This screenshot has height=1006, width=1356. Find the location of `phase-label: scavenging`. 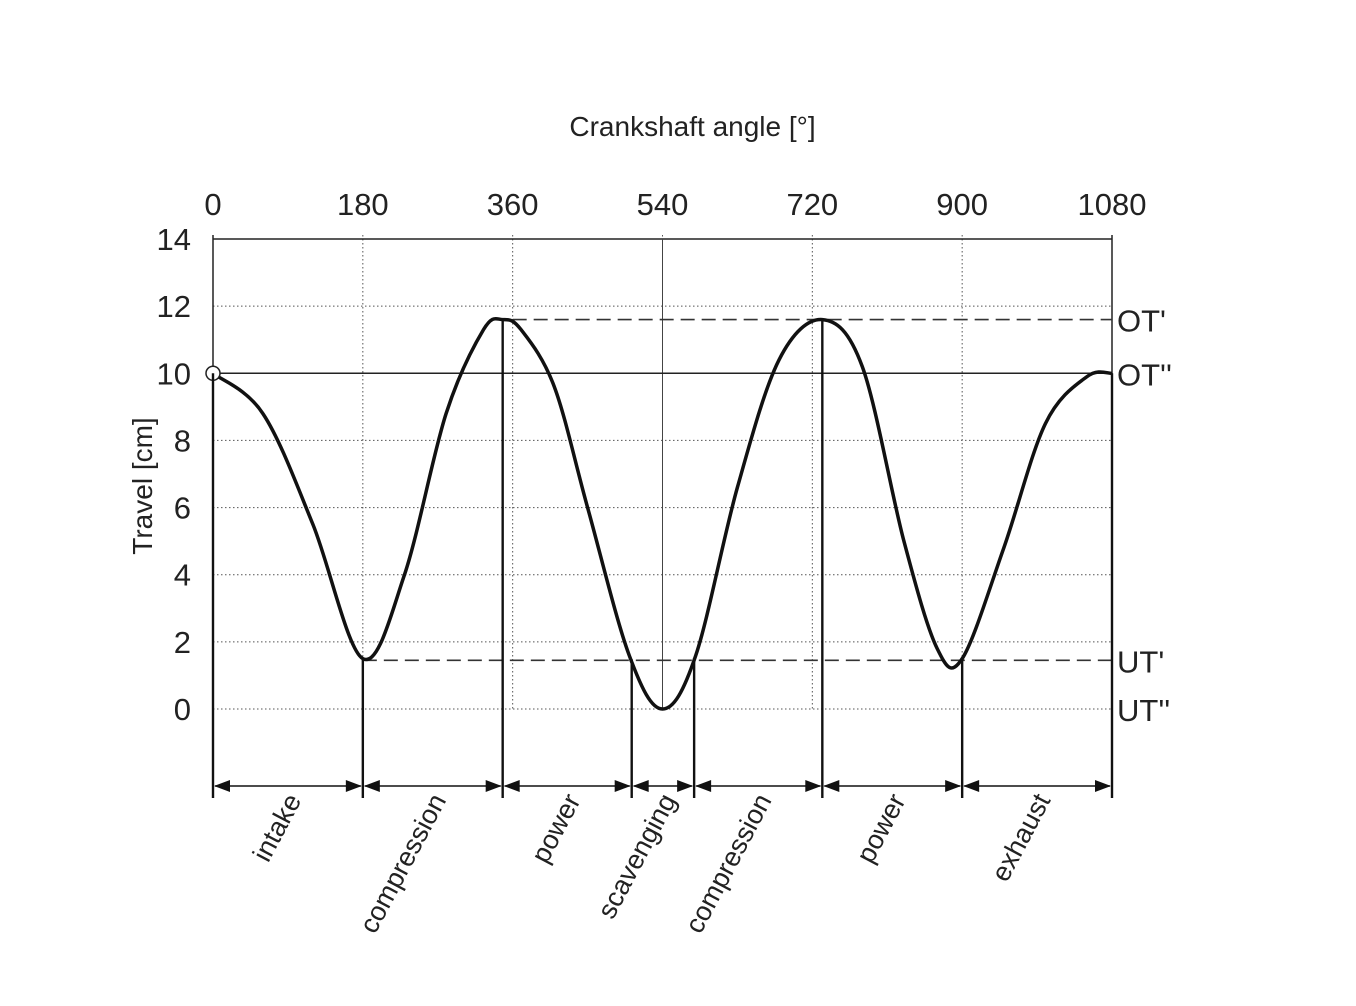

phase-label: scavenging is located at coordinates (637, 856).